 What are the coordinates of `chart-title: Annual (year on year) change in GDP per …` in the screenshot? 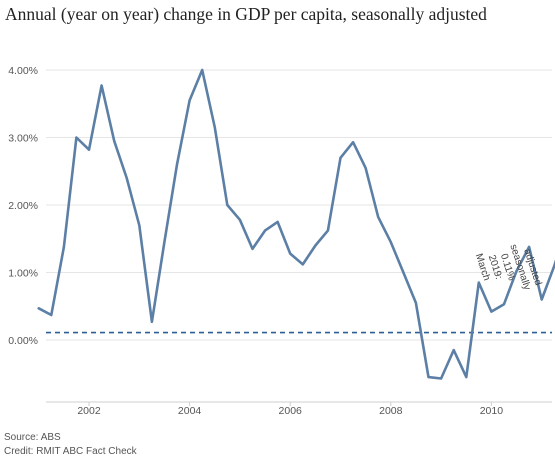 It's located at (246, 14).